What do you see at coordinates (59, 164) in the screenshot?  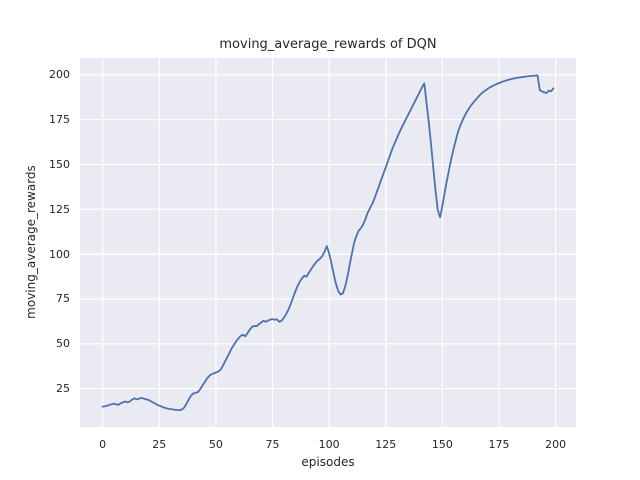 I see `y-tick-label: 150` at bounding box center [59, 164].